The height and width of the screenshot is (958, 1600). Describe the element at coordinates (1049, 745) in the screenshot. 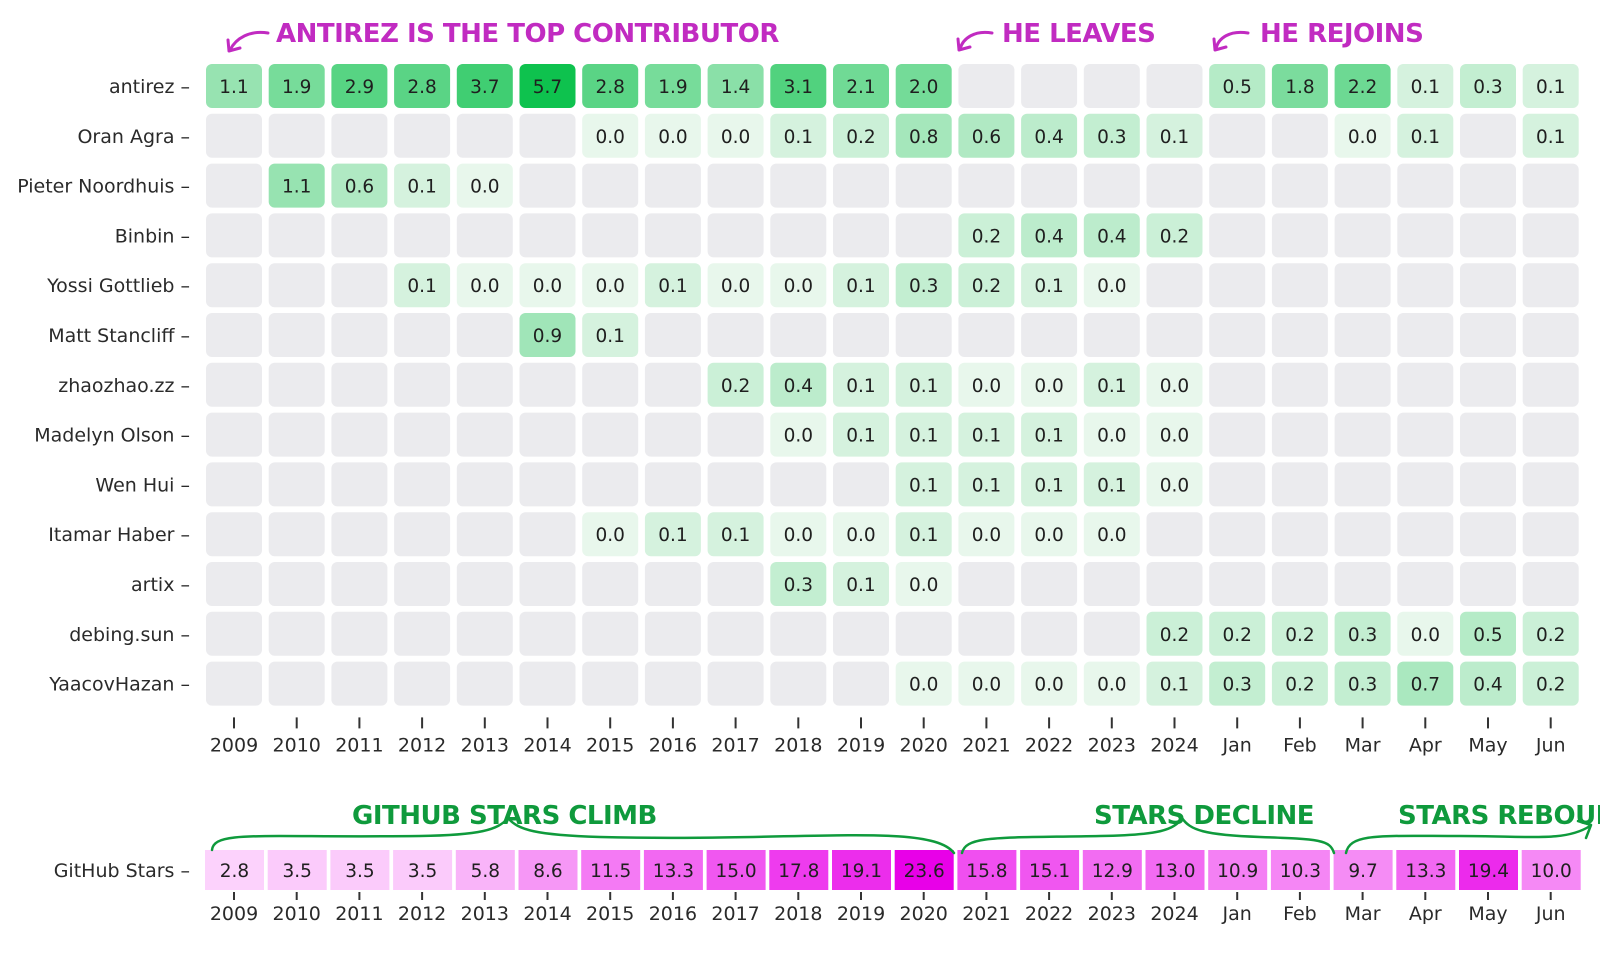

I see `x-tick-label: 2022` at that location.